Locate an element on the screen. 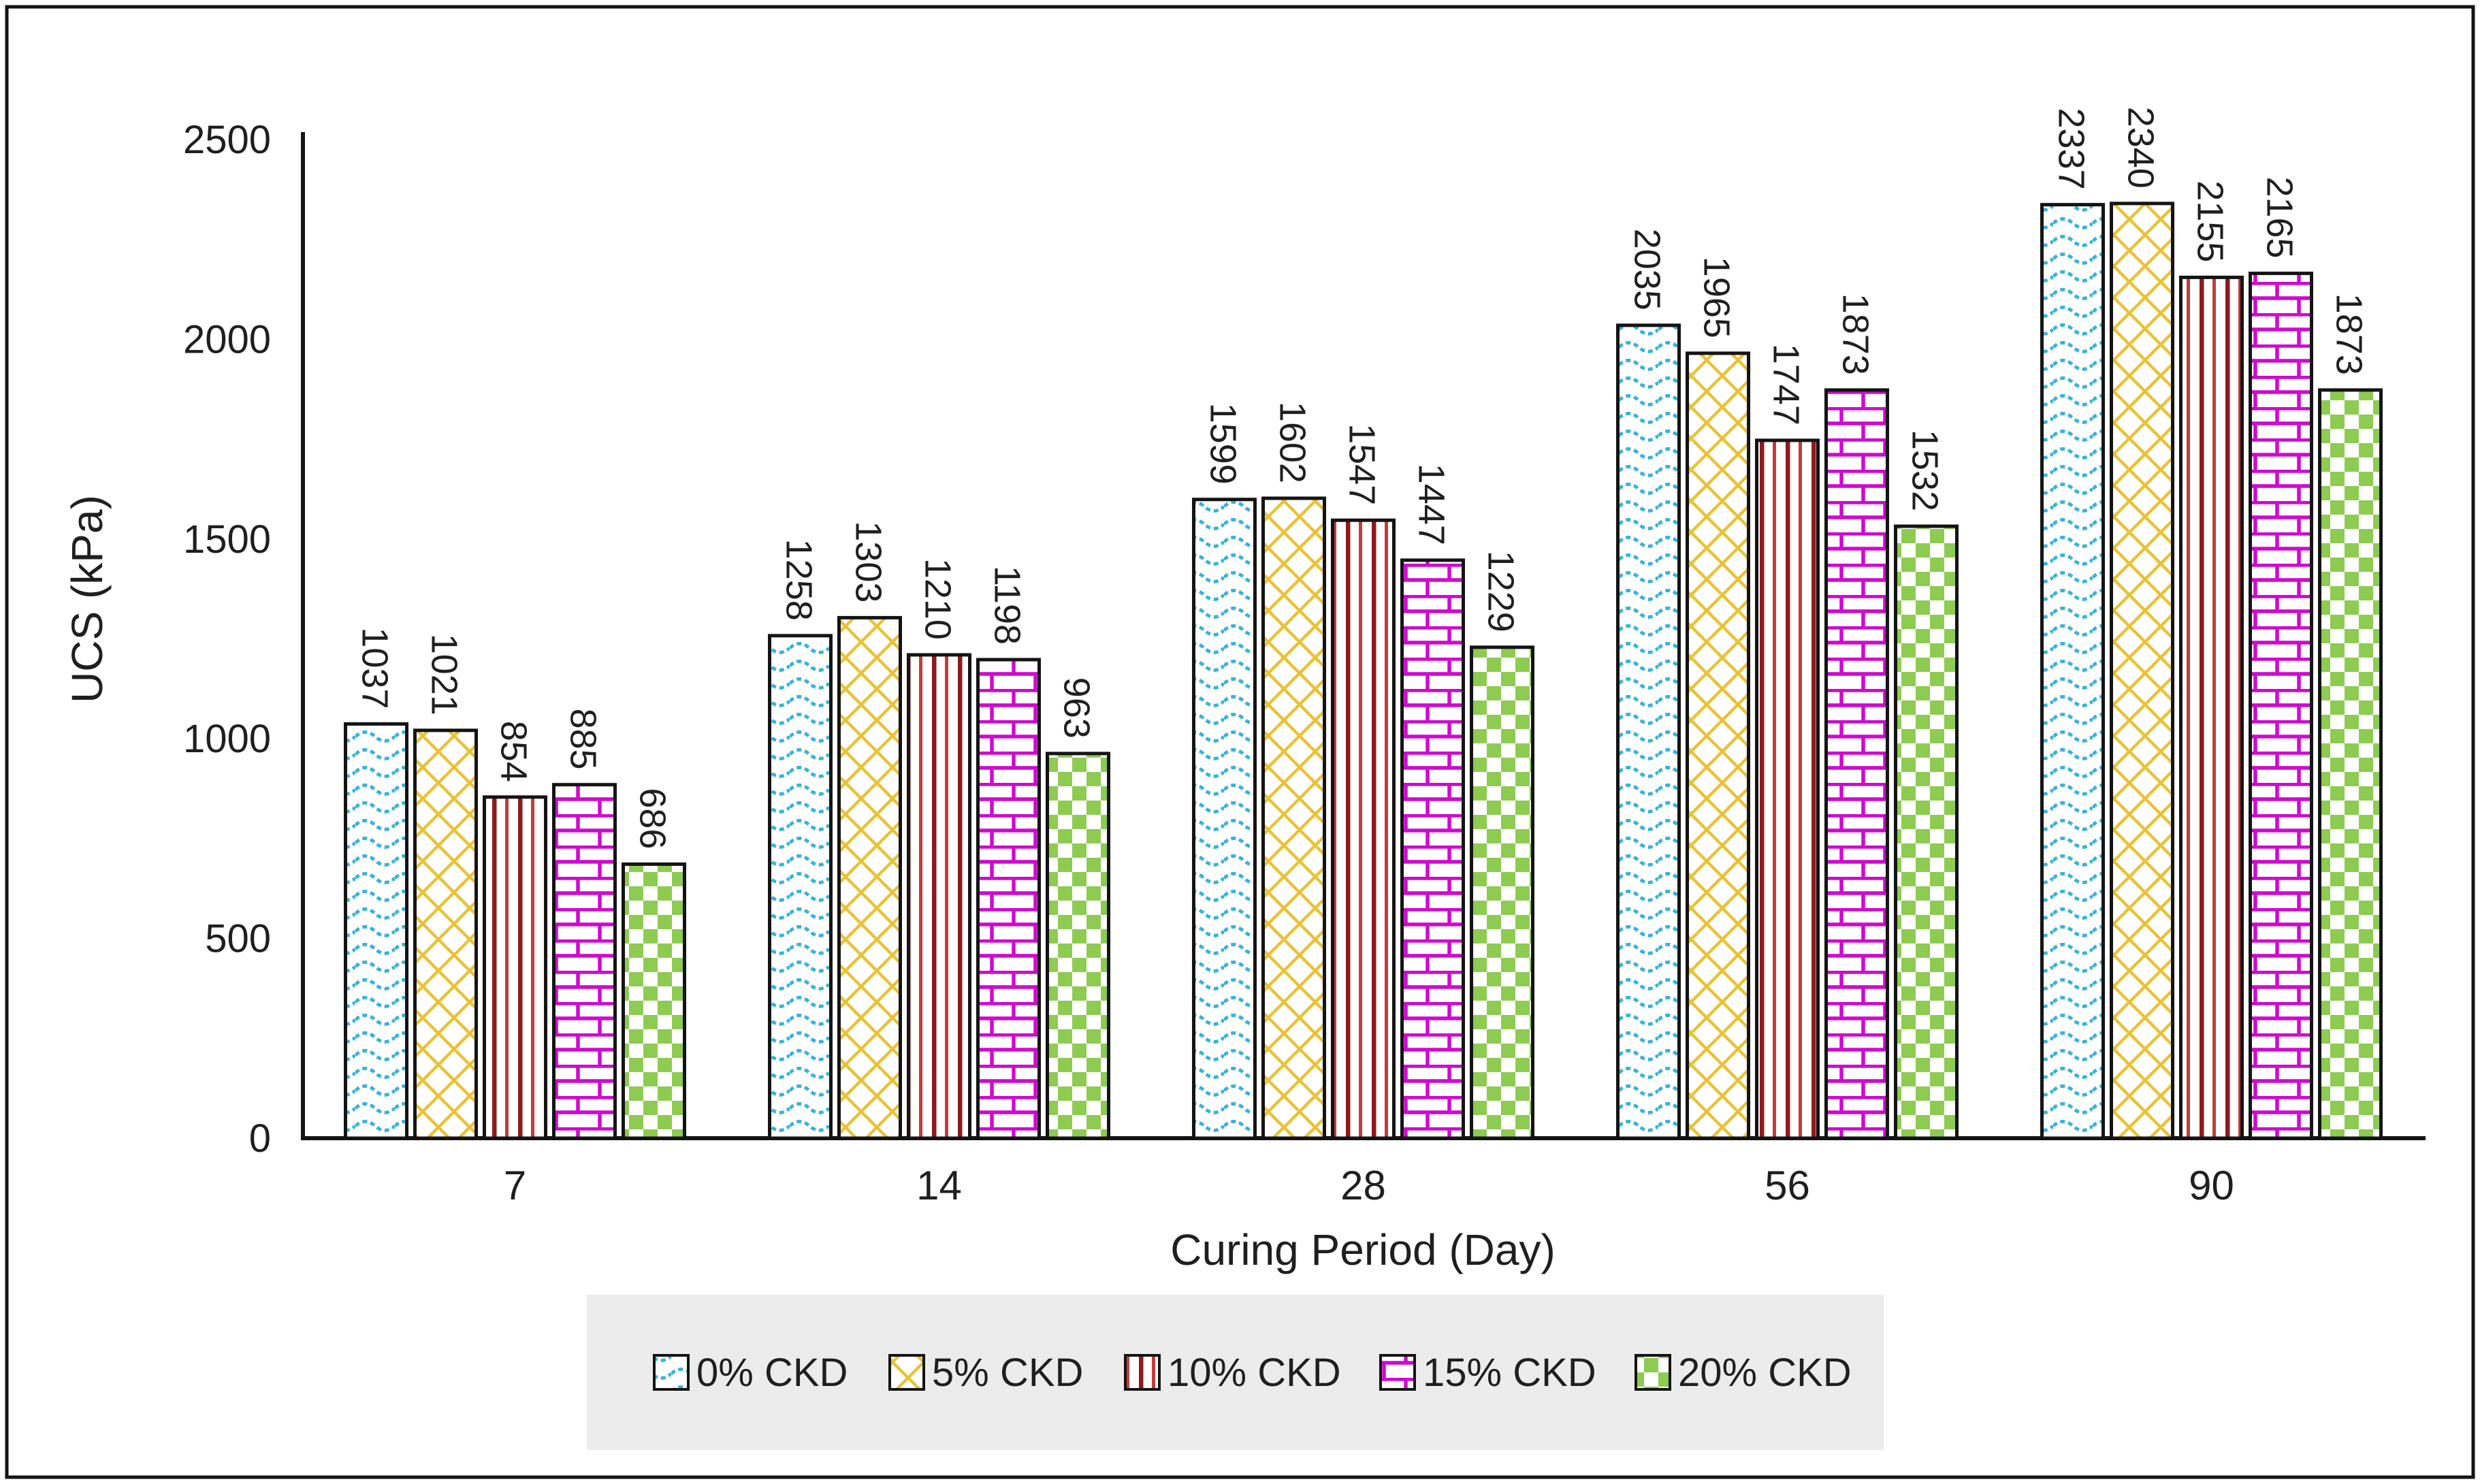 This screenshot has height=1484, width=2480. legend-label: 0% CKD is located at coordinates (772, 1373).